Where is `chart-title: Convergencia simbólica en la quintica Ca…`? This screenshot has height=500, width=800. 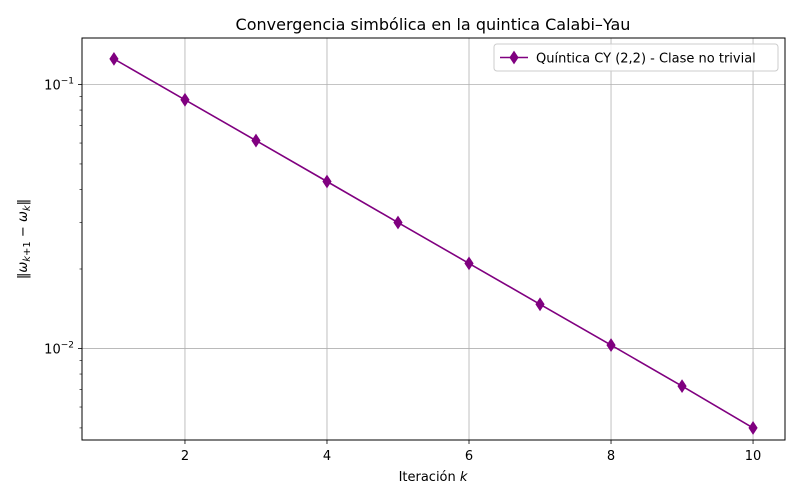
chart-title: Convergencia simbólica en la quintica Ca… is located at coordinates (433, 24).